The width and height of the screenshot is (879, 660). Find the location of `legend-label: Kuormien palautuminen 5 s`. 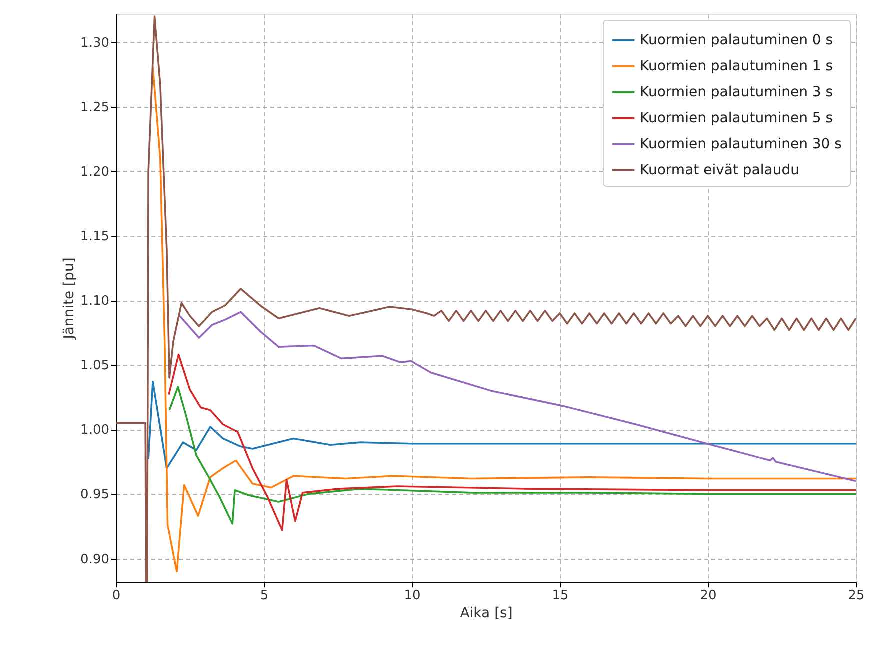

legend-label: Kuormien palautuminen 5 s is located at coordinates (737, 118).